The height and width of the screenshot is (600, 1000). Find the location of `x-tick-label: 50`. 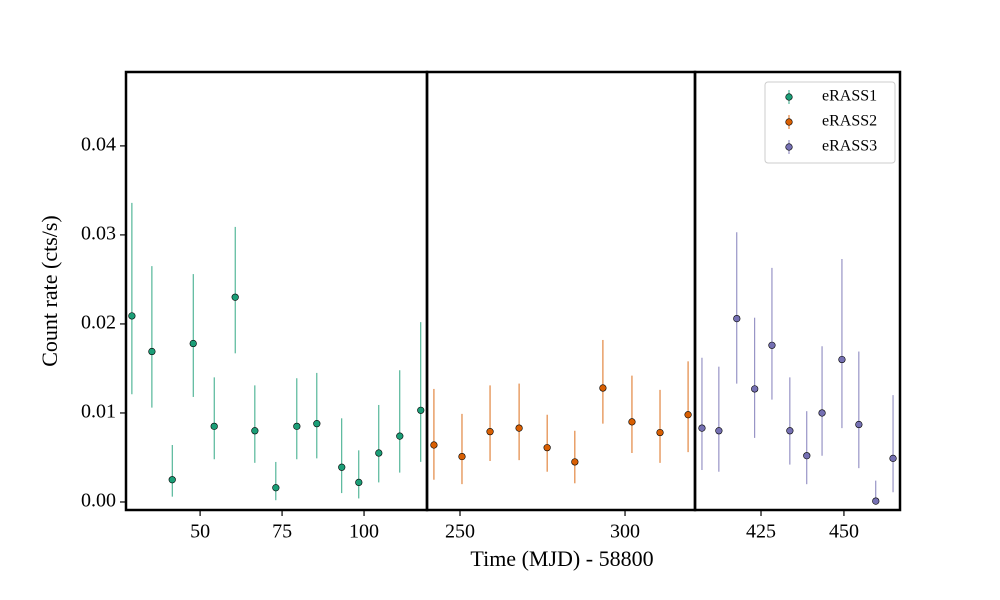

x-tick-label: 50 is located at coordinates (200, 532).